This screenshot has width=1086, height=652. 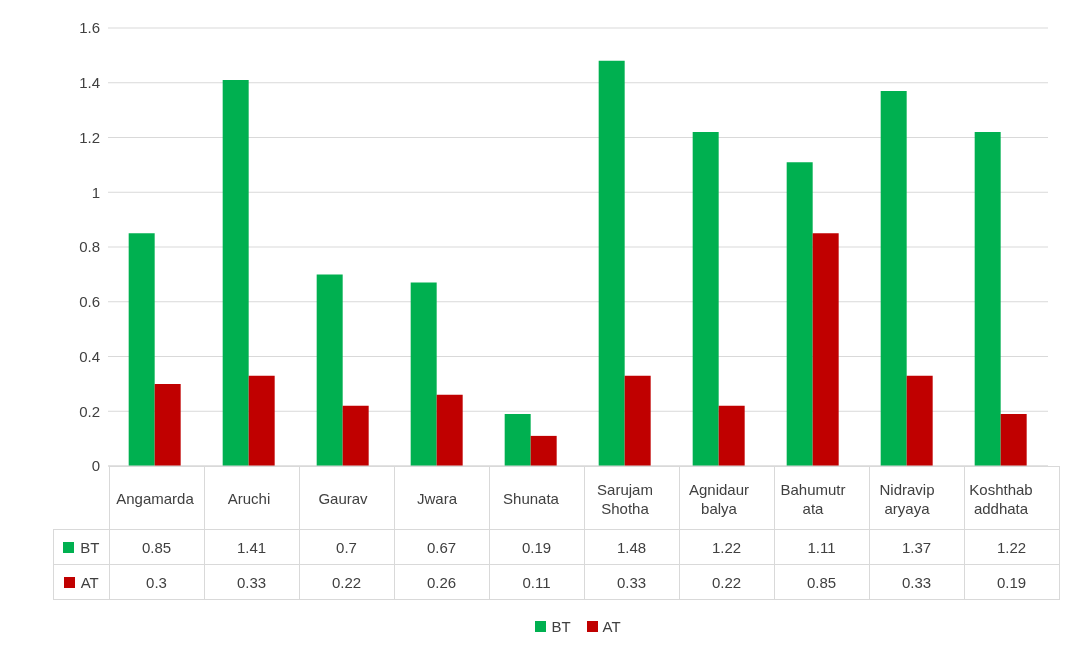 I want to click on x-tick-label: Angamarda, so click(x=155, y=498).